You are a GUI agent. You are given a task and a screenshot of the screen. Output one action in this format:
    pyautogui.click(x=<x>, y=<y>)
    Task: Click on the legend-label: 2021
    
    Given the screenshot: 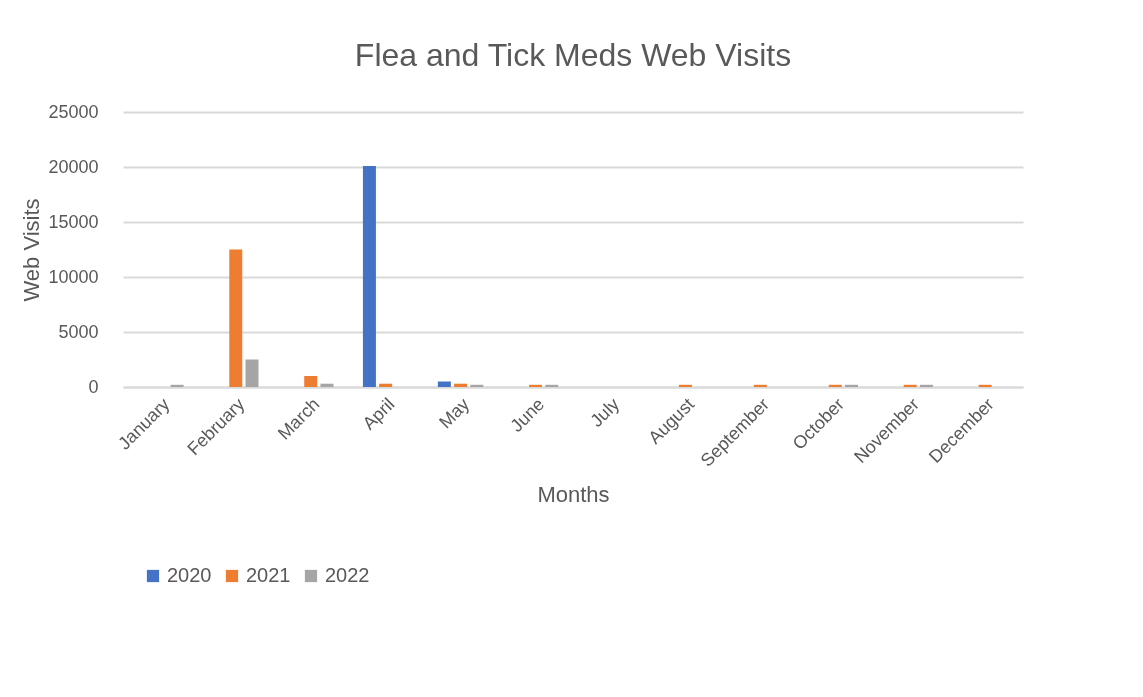 What is the action you would take?
    pyautogui.click(x=268, y=575)
    